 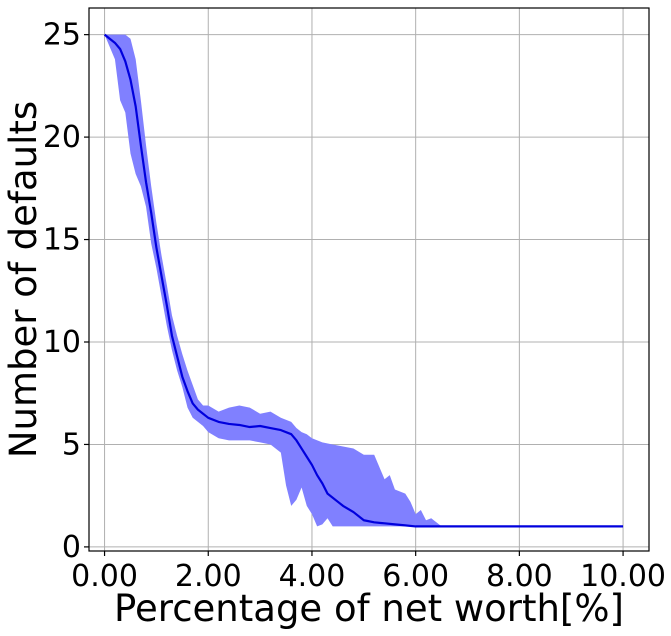 What do you see at coordinates (104, 576) in the screenshot?
I see `x-tick-label: 0.00` at bounding box center [104, 576].